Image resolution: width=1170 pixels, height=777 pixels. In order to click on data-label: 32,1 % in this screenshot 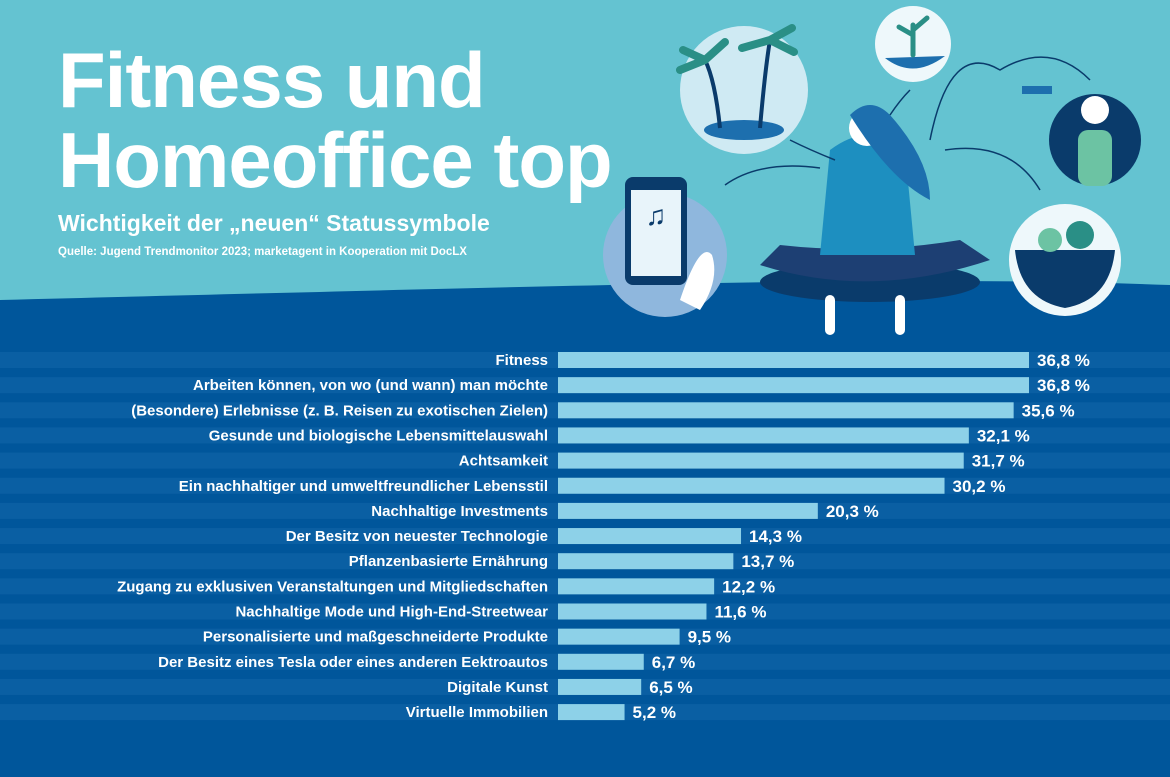, I will do `click(1003, 435)`.